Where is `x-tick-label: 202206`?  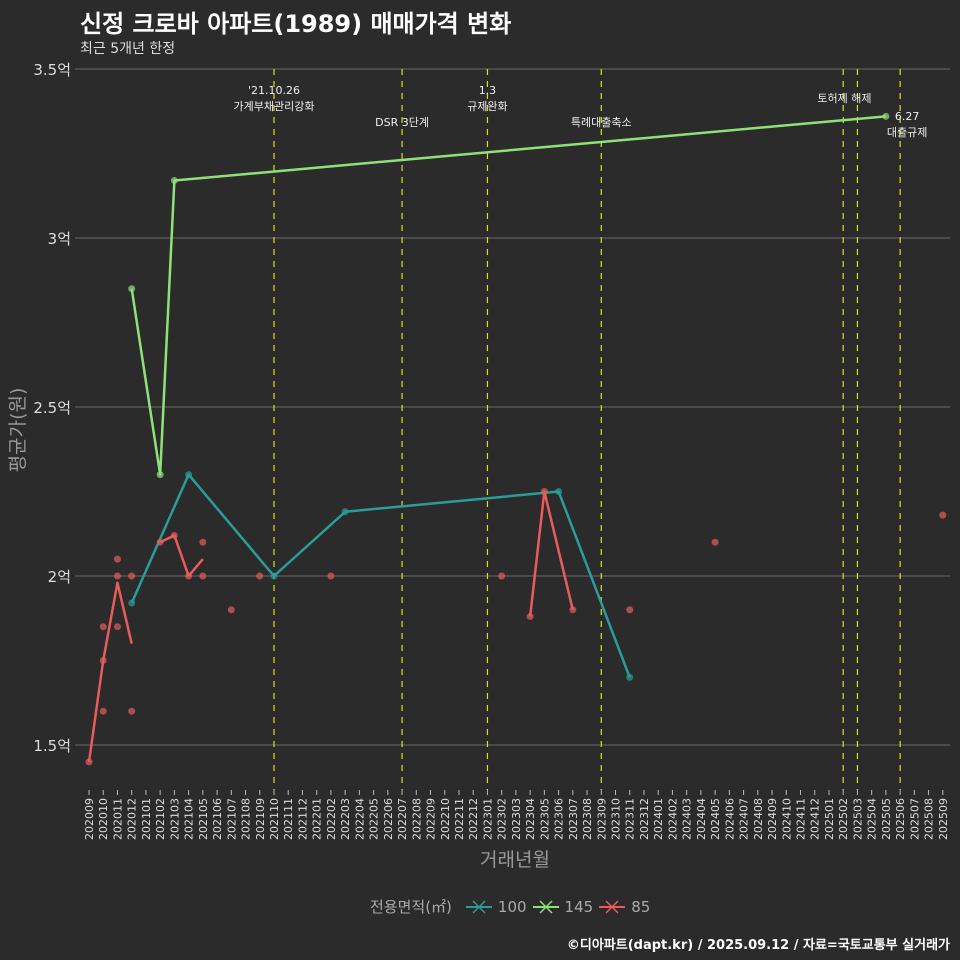 x-tick-label: 202206 is located at coordinates (388, 819).